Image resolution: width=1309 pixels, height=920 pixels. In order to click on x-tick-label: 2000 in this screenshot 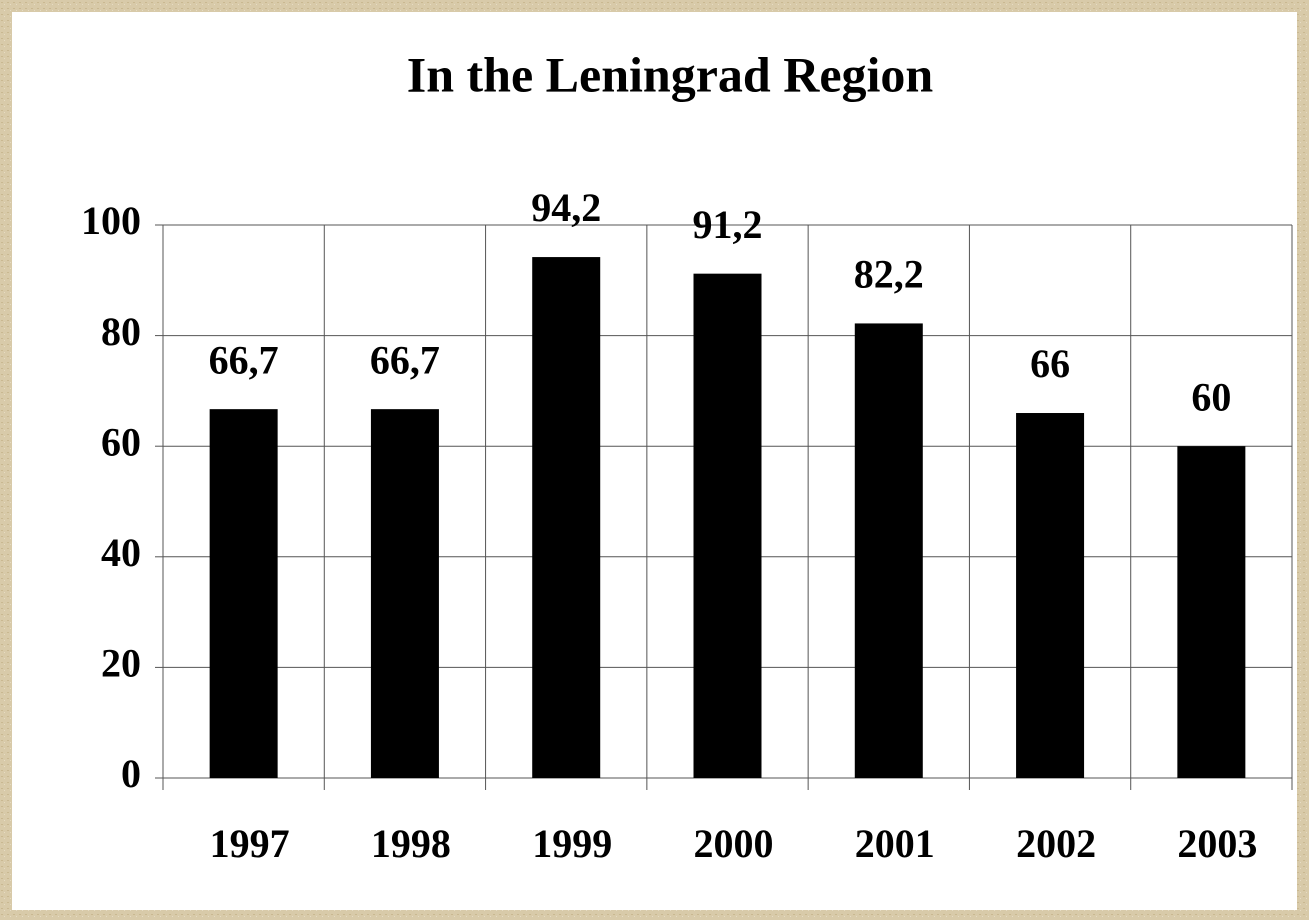, I will do `click(734, 843)`.